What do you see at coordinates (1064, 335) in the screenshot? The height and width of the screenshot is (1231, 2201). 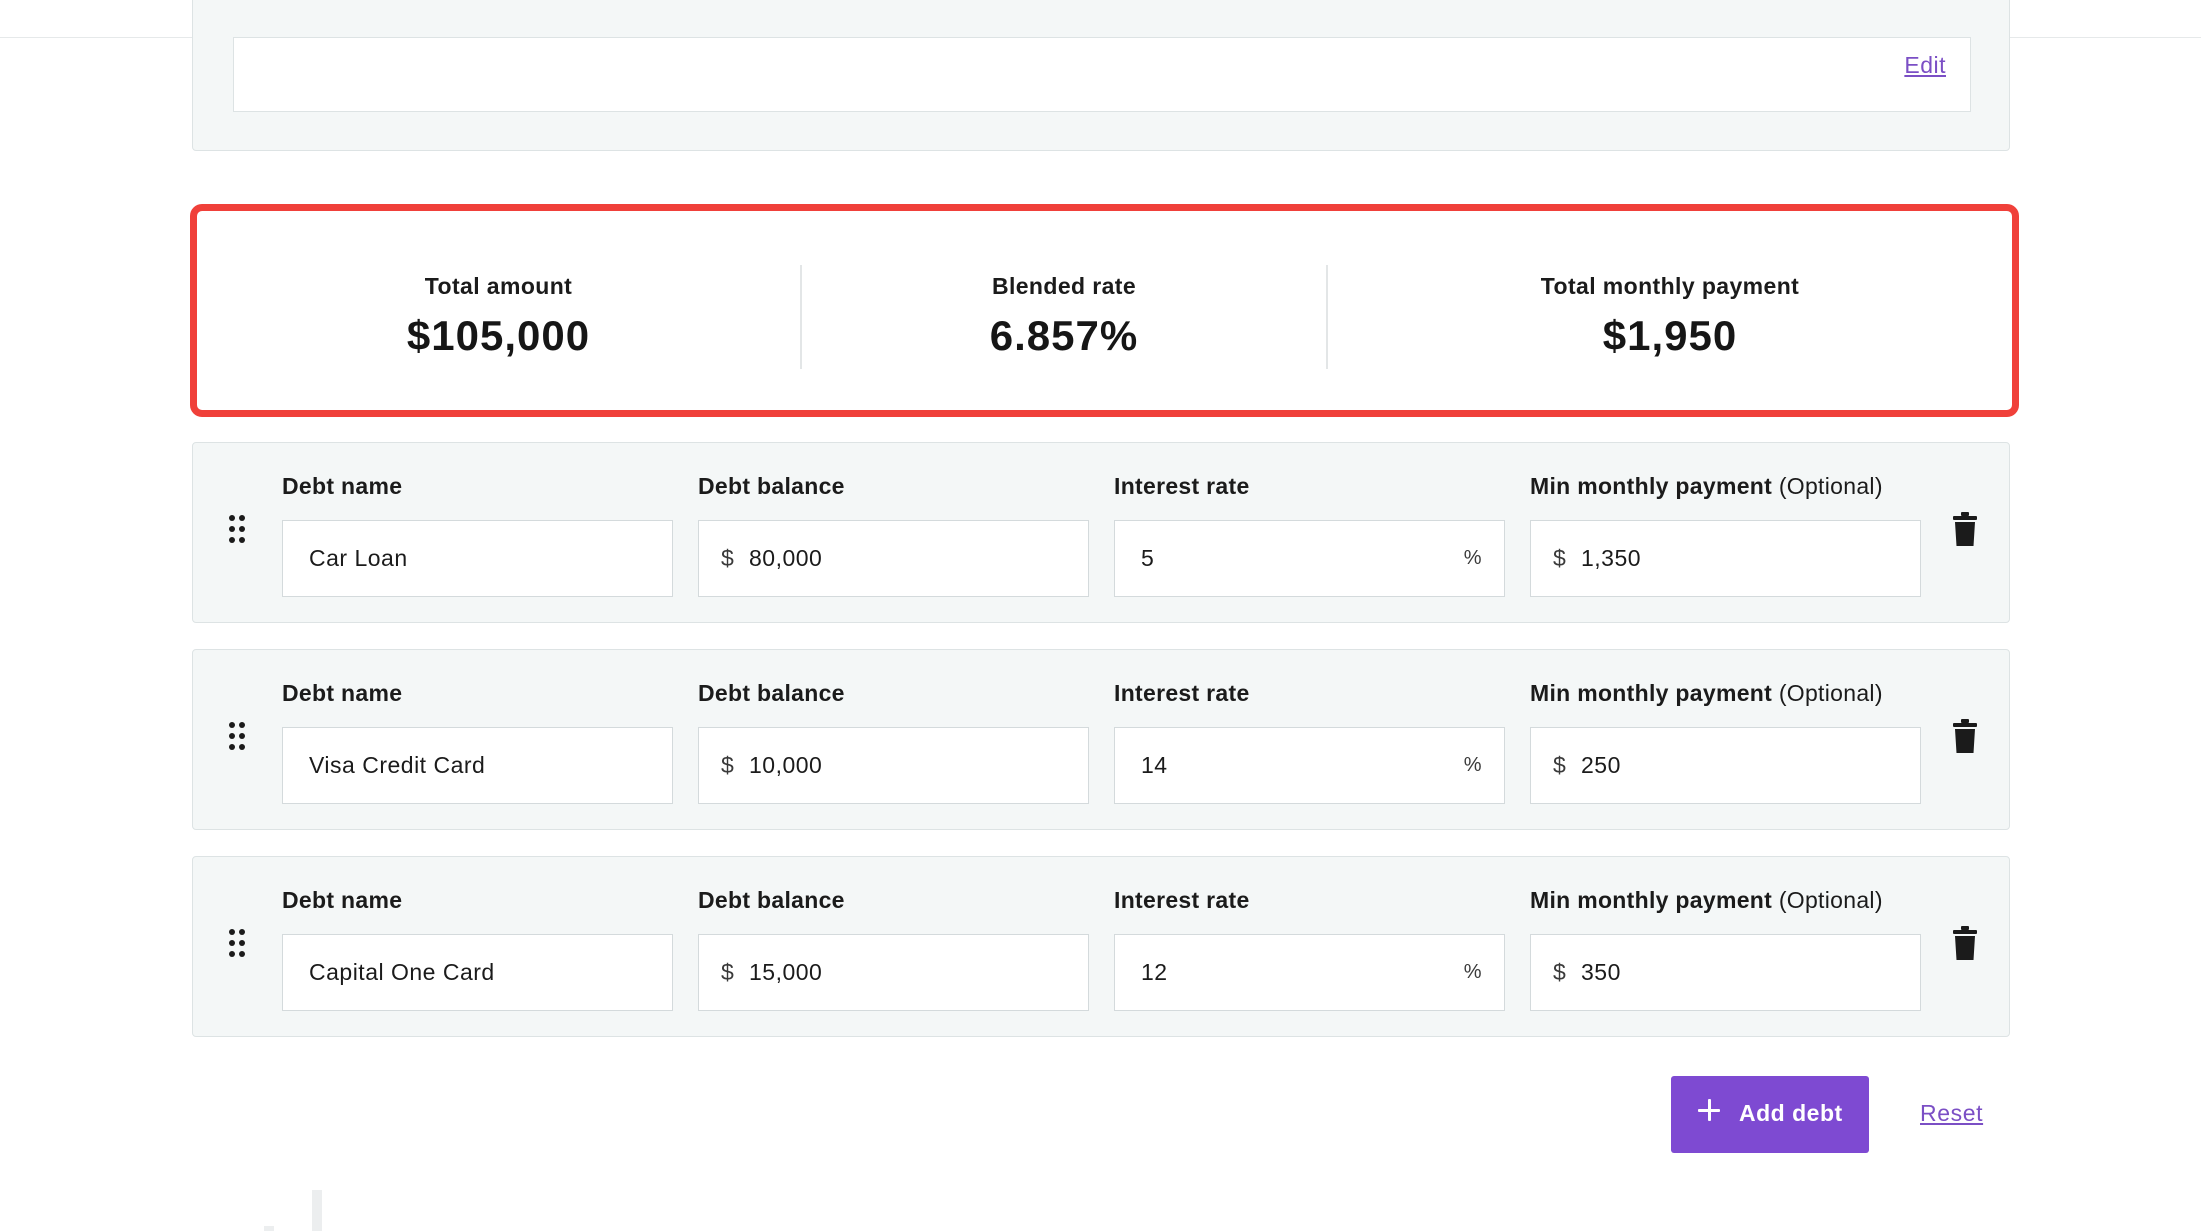 I see `blended-rate-value: 6.857%` at bounding box center [1064, 335].